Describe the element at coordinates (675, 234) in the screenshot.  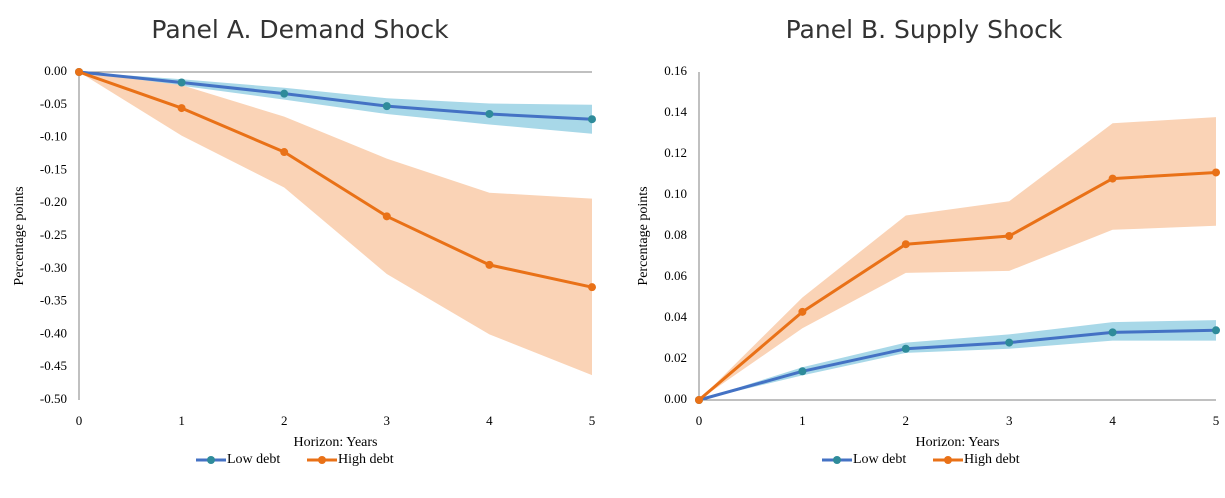
I see `y-tick-label: 0.08` at that location.